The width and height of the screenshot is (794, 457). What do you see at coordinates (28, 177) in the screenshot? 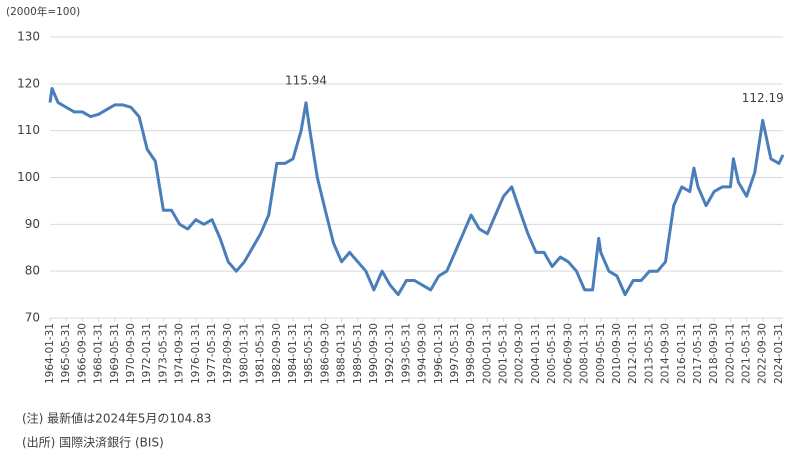
I see `y-tick-label: 100` at bounding box center [28, 177].